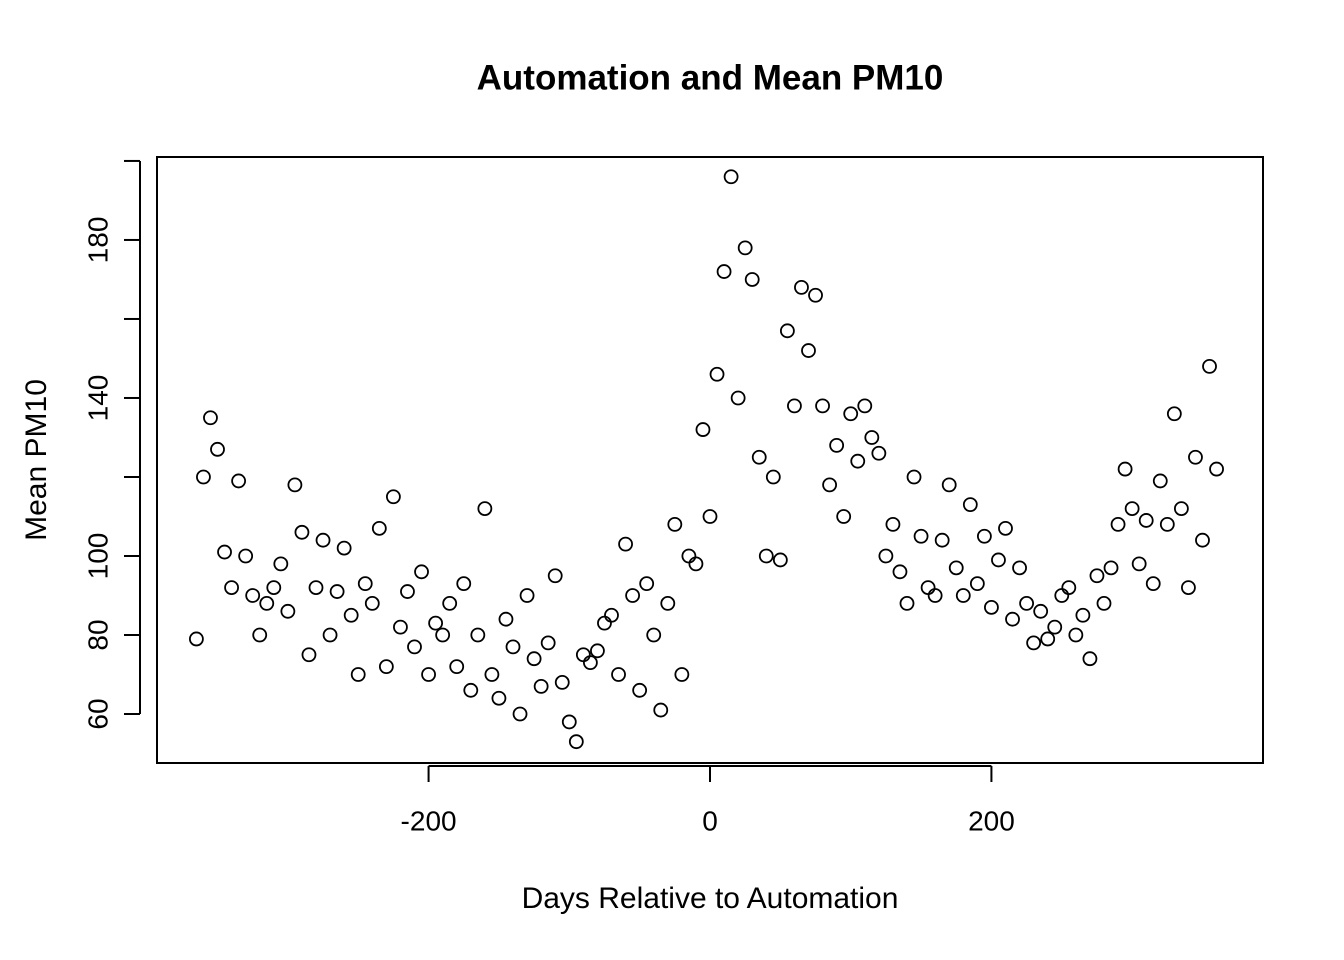 The image size is (1344, 960). I want to click on y-tick-label: 140, so click(97, 398).